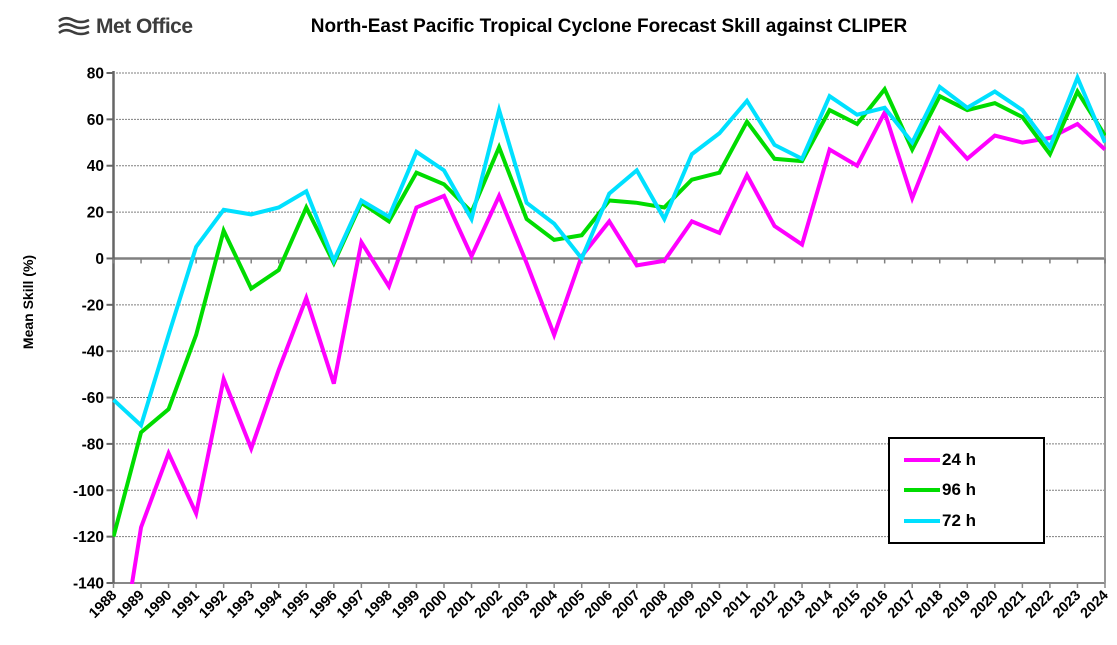 This screenshot has width=1117, height=645. What do you see at coordinates (88, 584) in the screenshot?
I see `y-tick-label: -140` at bounding box center [88, 584].